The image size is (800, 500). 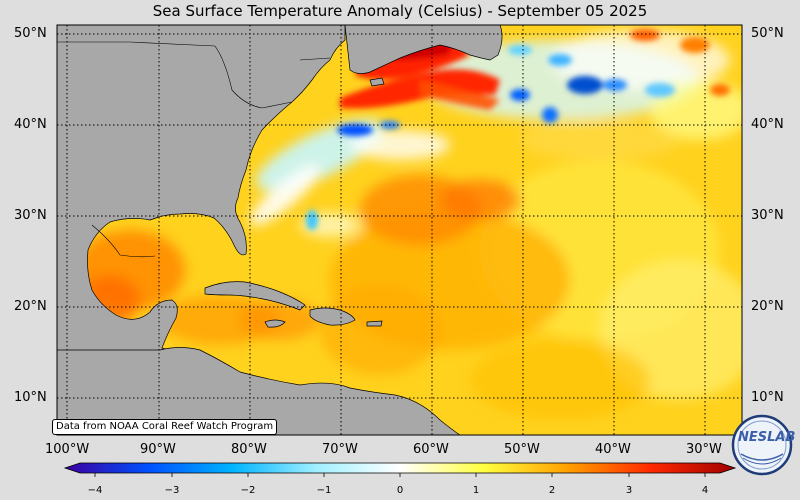 I want to click on lon-label: 40°W, so click(x=613, y=449).